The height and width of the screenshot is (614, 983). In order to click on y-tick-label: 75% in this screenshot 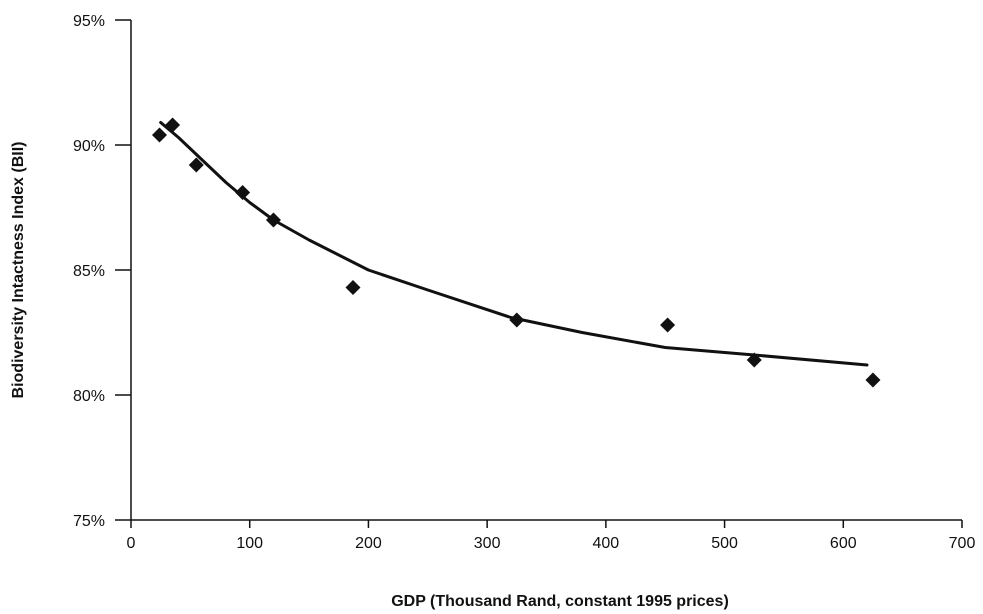, I will do `click(89, 521)`.